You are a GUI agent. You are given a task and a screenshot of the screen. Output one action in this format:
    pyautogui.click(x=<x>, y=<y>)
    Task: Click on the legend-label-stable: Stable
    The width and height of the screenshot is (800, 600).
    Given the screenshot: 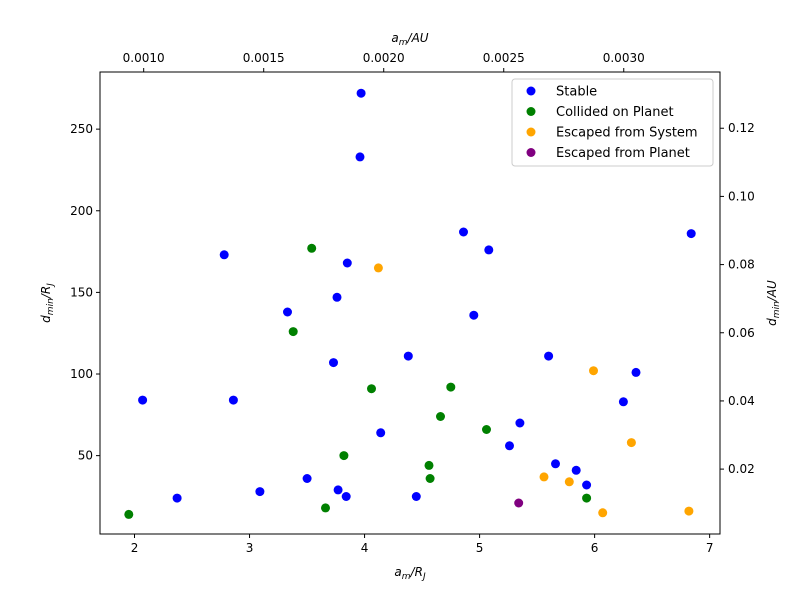 What is the action you would take?
    pyautogui.click(x=576, y=92)
    